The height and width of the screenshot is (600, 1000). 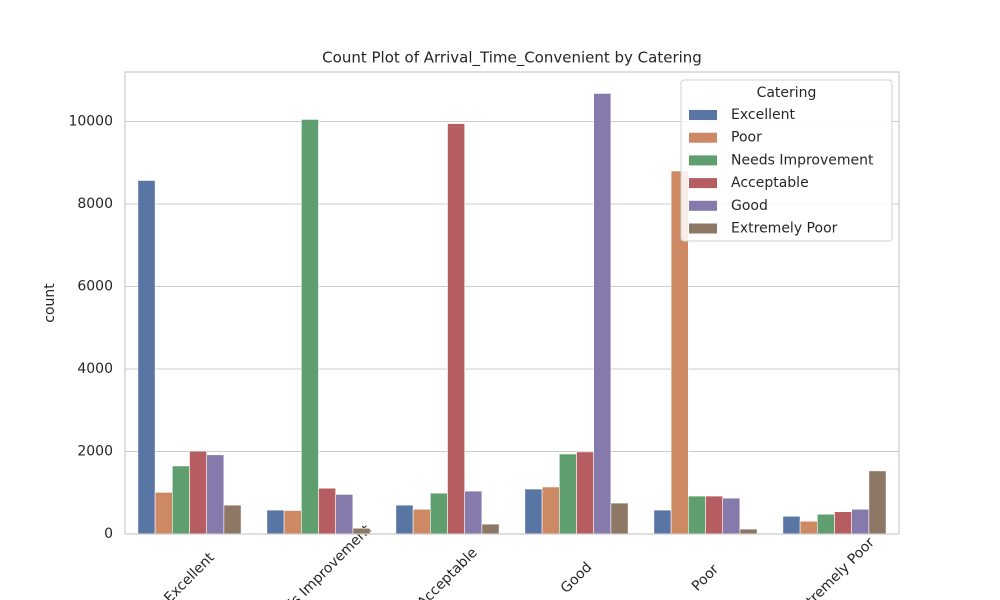 I want to click on legend-label: Acceptable, so click(x=770, y=183).